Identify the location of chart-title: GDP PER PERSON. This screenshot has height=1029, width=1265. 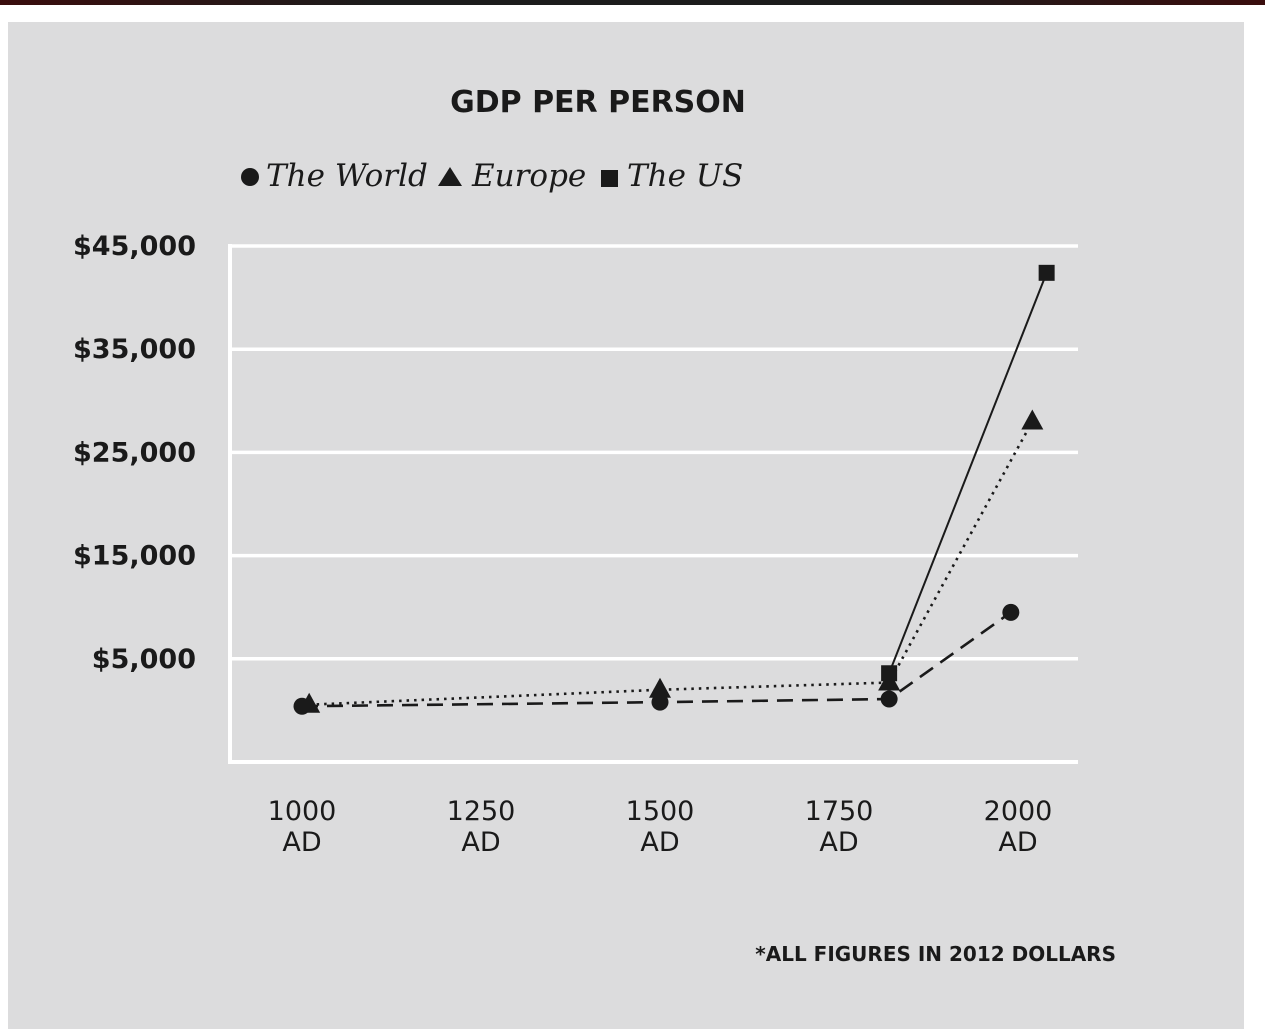
(598, 102).